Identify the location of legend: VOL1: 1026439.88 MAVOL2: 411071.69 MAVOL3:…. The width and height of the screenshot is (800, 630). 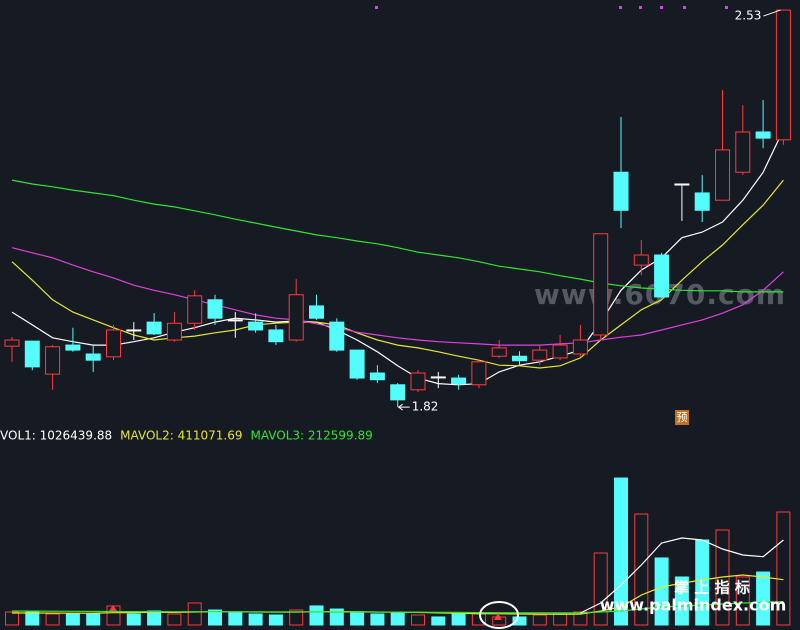
(186, 436).